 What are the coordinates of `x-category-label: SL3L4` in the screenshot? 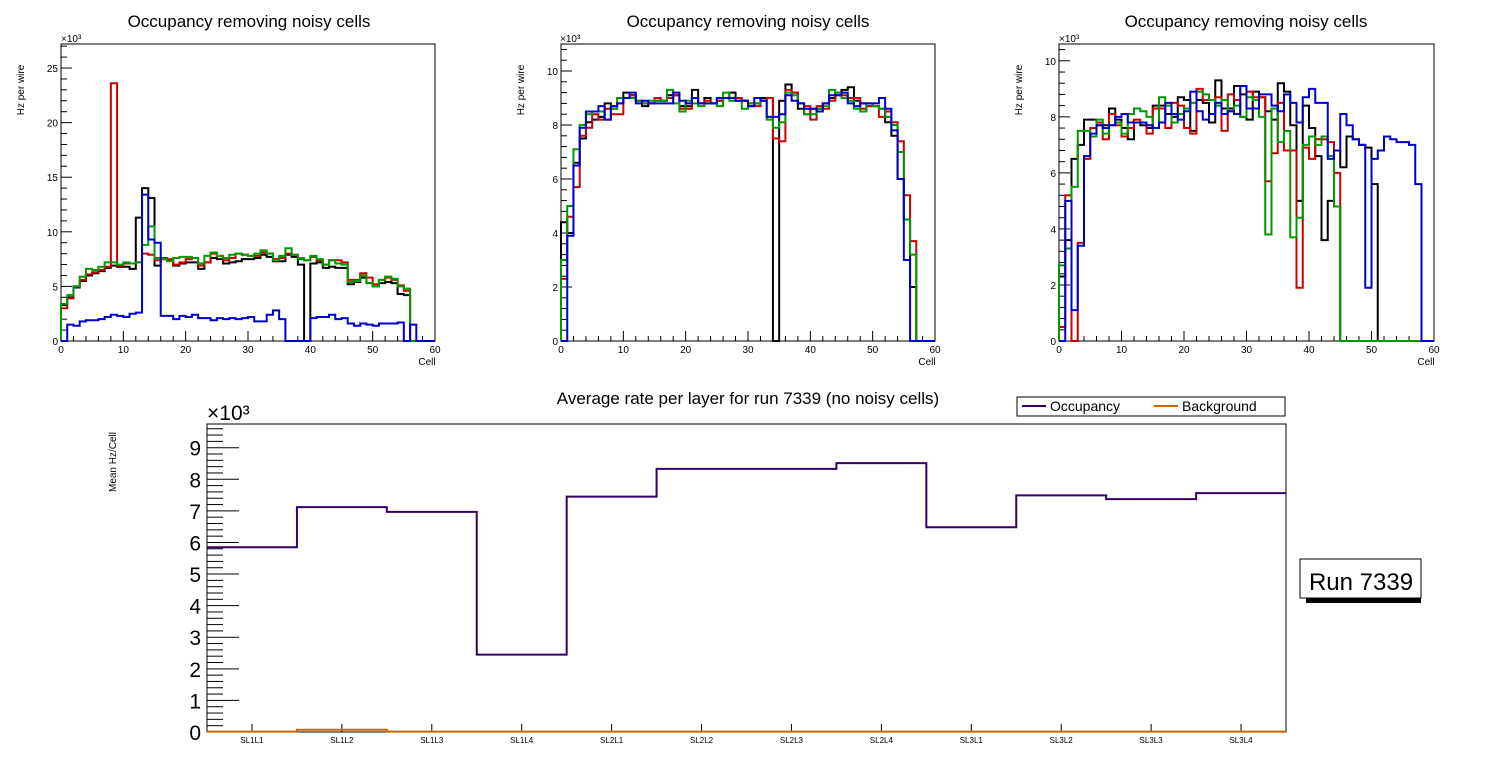 It's located at (1241, 740).